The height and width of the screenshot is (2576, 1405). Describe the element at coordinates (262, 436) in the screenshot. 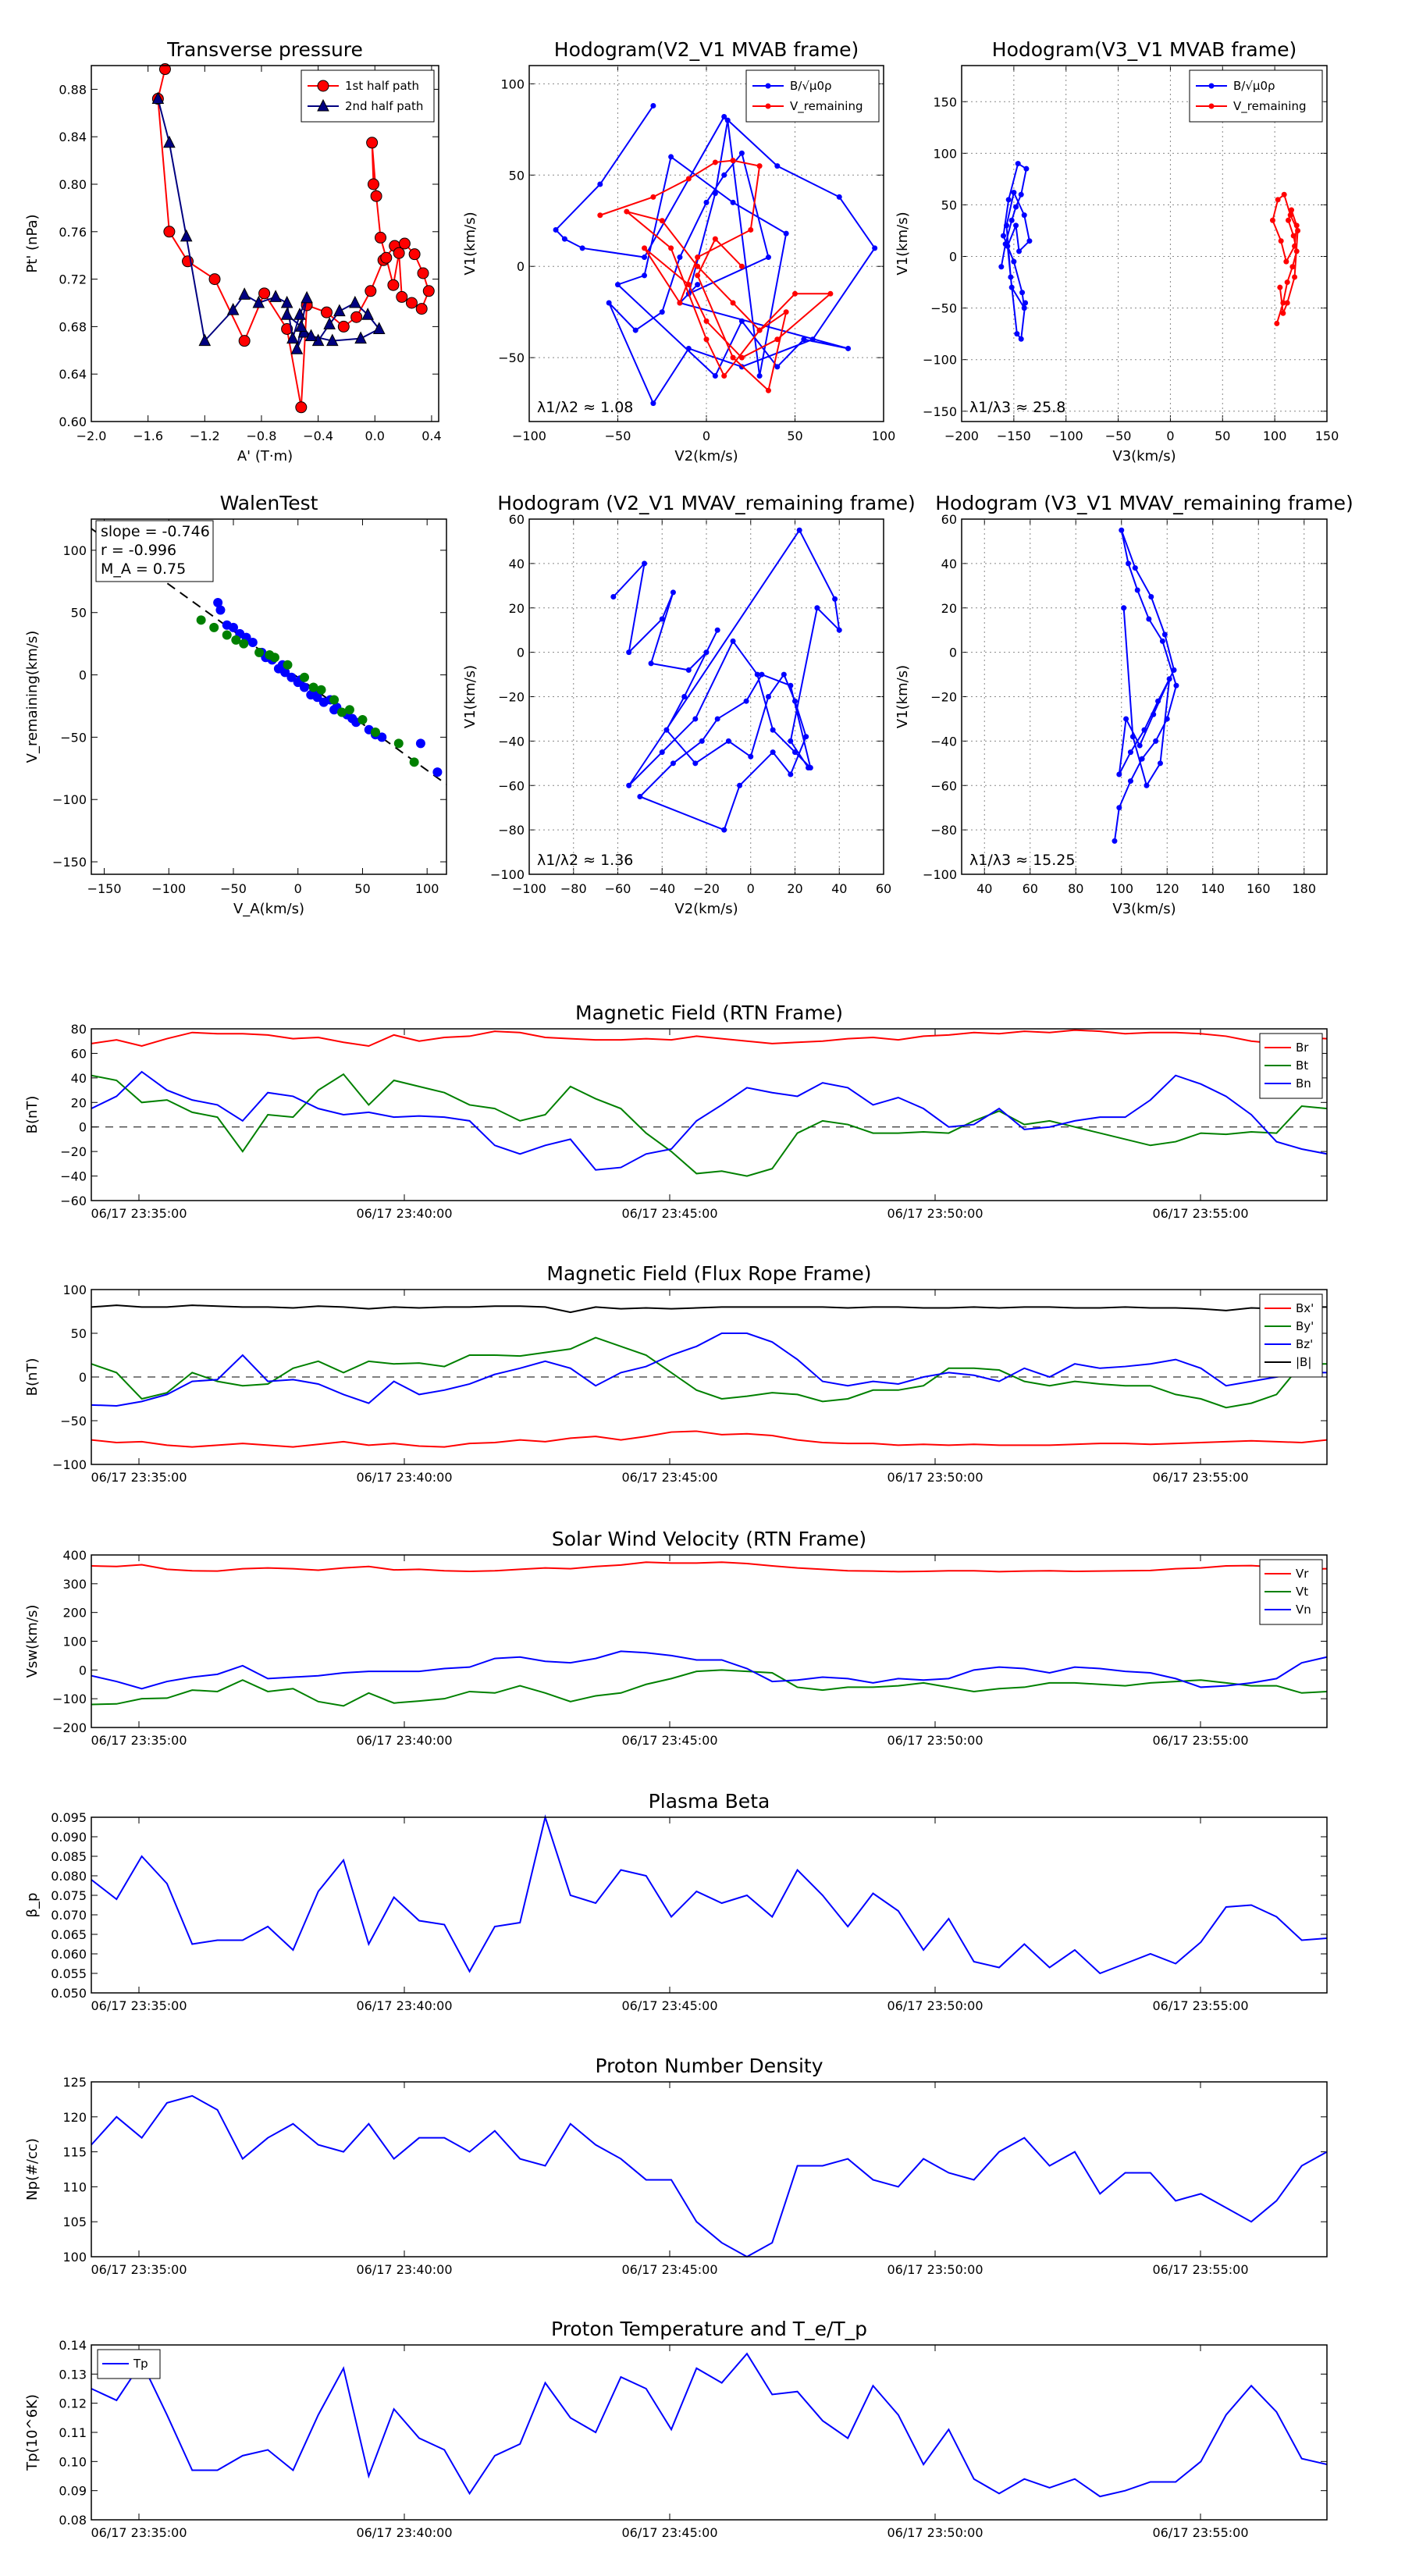

I see `x-tick-label: −0.8` at that location.